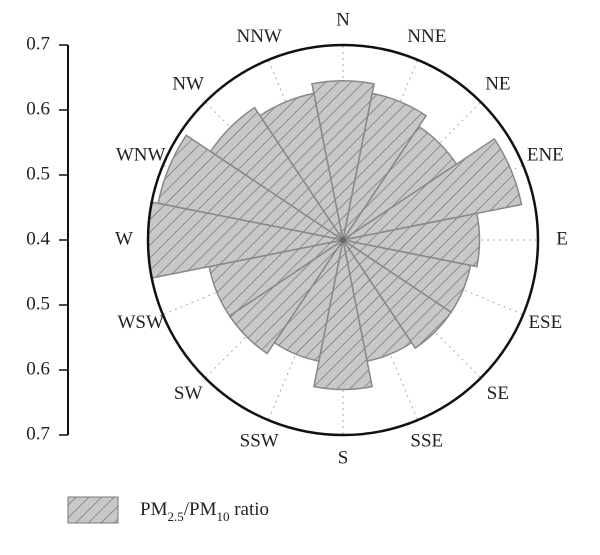 Image resolution: width=600 pixels, height=555 pixels. I want to click on direction-label: WNW, so click(141, 155).